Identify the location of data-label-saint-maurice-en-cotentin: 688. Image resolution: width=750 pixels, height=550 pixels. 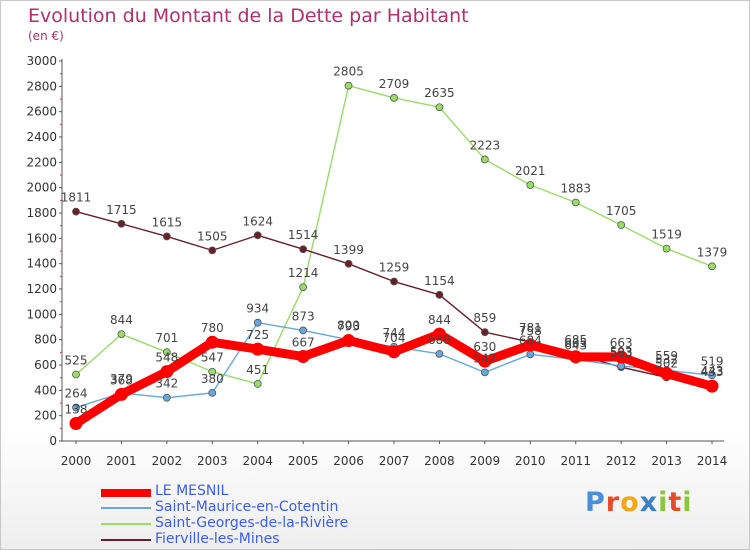
(439, 340).